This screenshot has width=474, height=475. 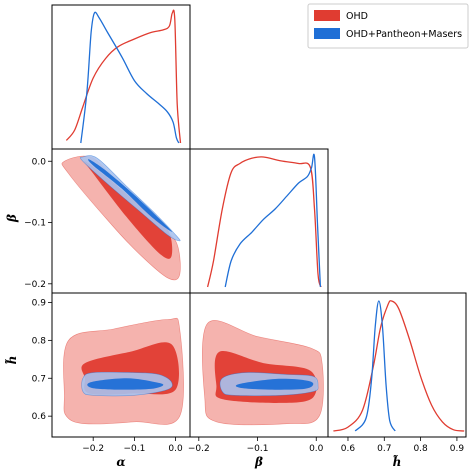 I want to click on x-tick-label-h: 0.7, so click(x=384, y=449).